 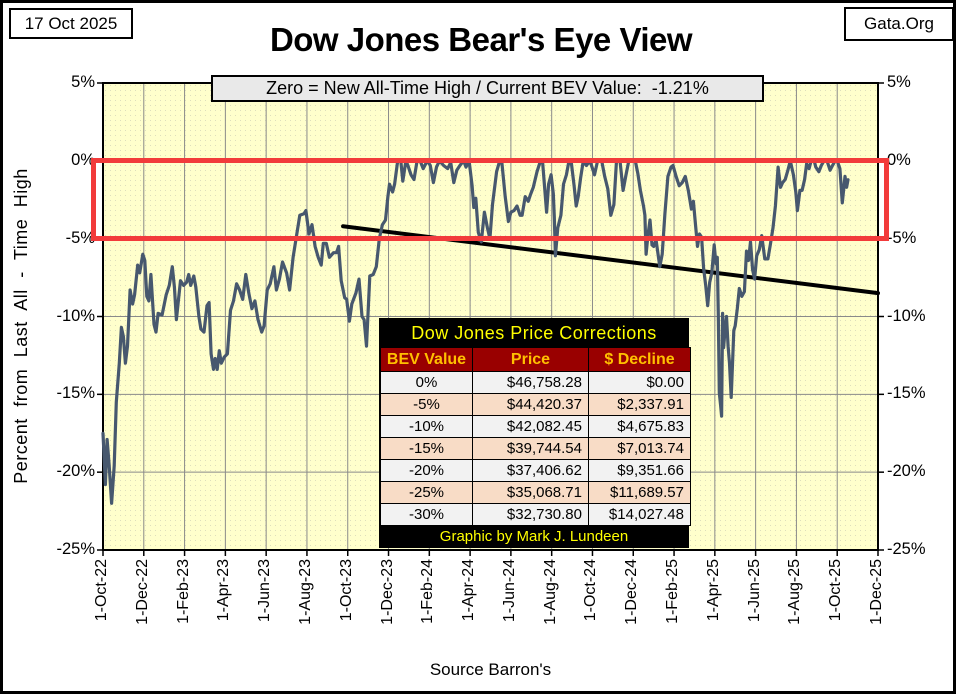 What do you see at coordinates (906, 315) in the screenshot?
I see `y-tick-label-right: -10%` at bounding box center [906, 315].